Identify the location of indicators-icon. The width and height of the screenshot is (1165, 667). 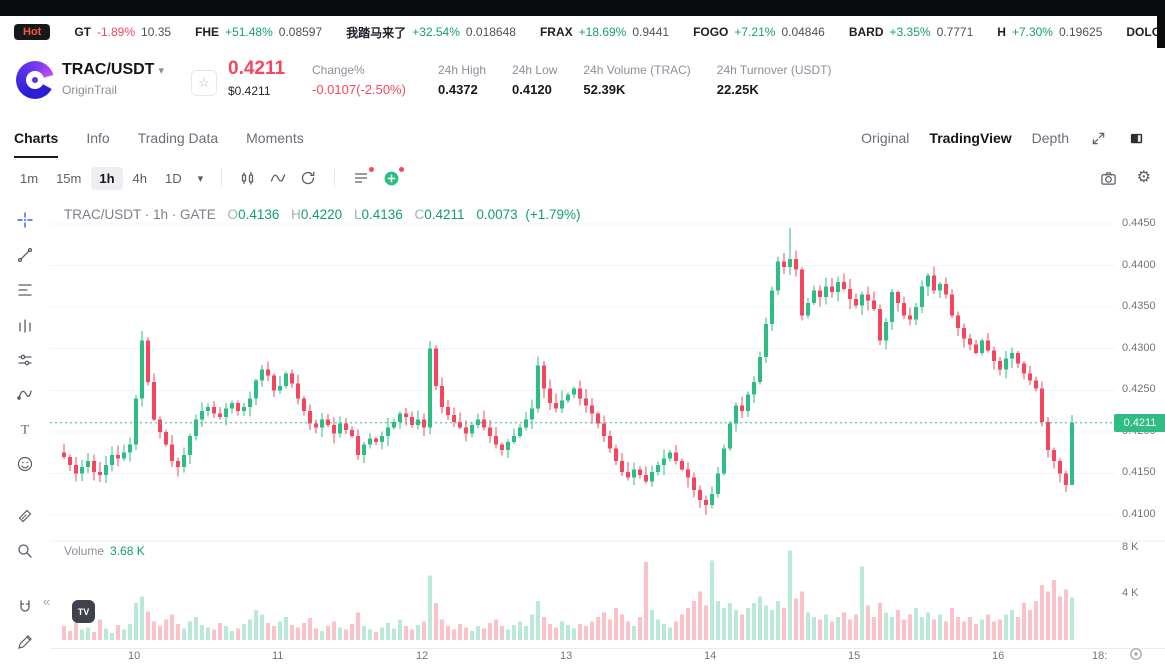
(248, 178).